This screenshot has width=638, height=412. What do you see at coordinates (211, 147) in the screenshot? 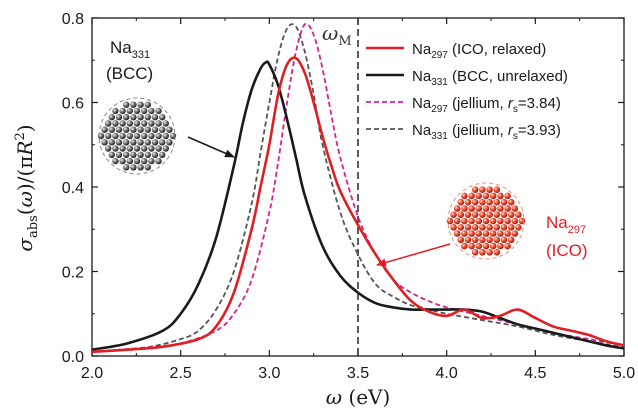
I see `bcc-arrow` at bounding box center [211, 147].